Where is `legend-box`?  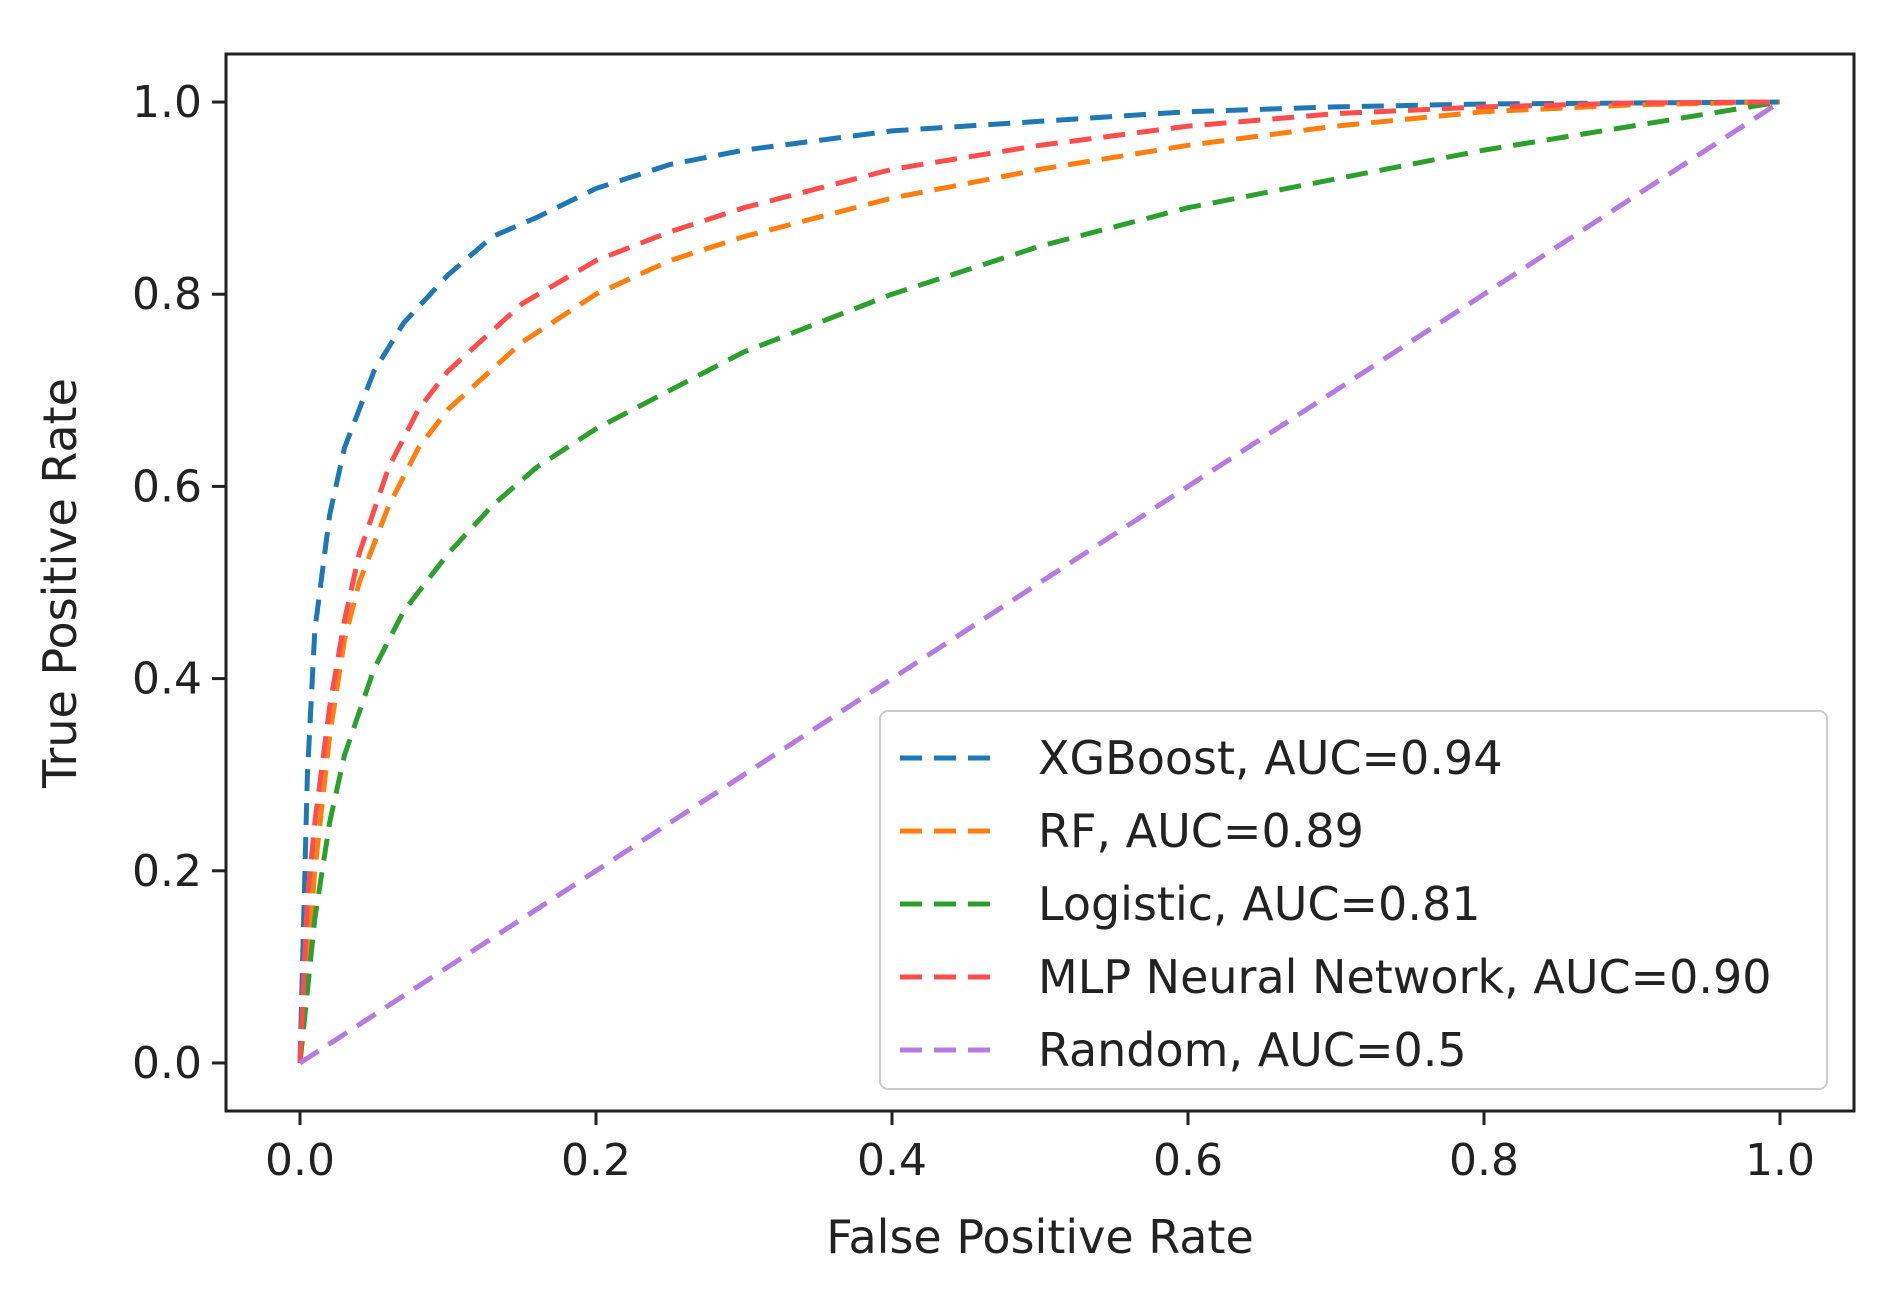 legend-box is located at coordinates (1353, 900).